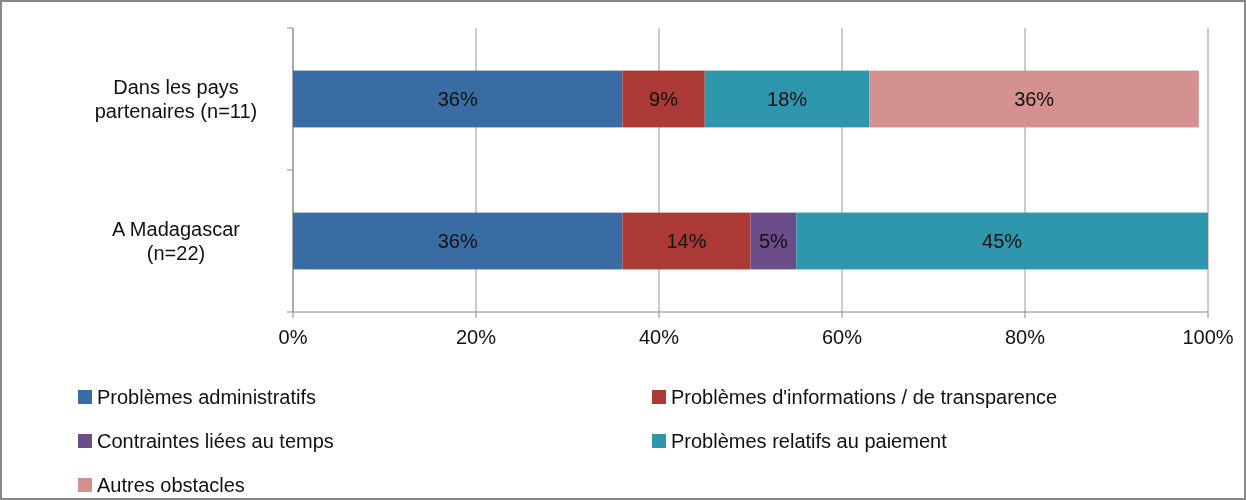 This screenshot has height=500, width=1246. I want to click on data-label: 18%, so click(787, 99).